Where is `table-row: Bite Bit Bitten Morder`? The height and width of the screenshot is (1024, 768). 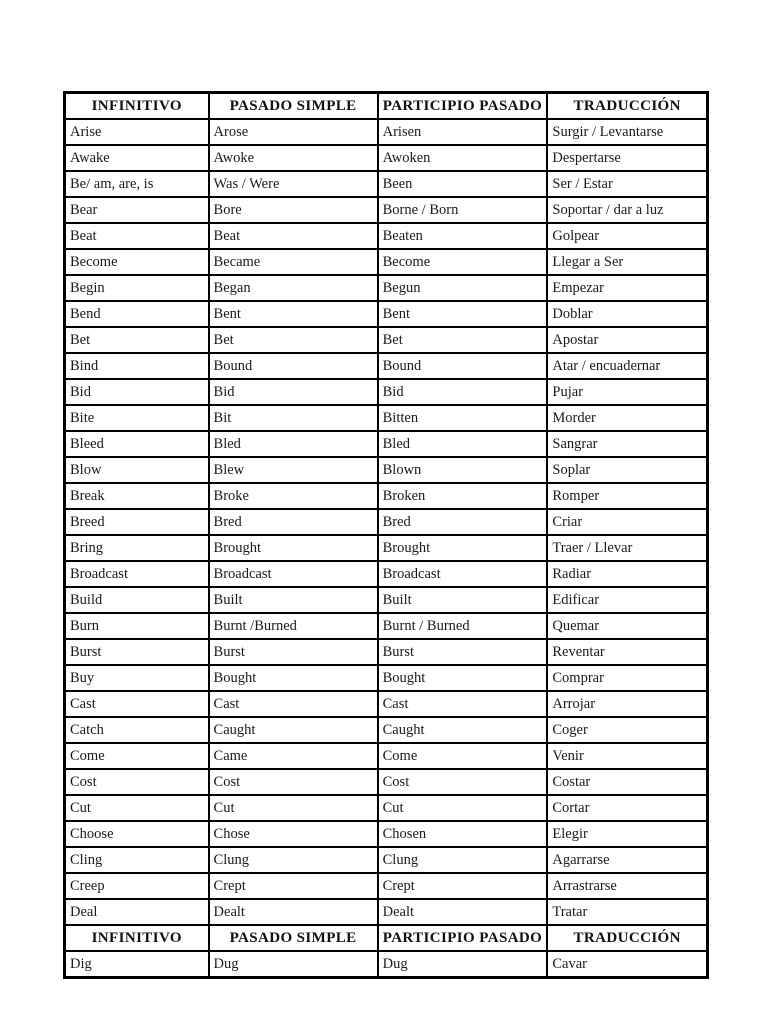 table-row: Bite Bit Bitten Morder is located at coordinates (386, 418).